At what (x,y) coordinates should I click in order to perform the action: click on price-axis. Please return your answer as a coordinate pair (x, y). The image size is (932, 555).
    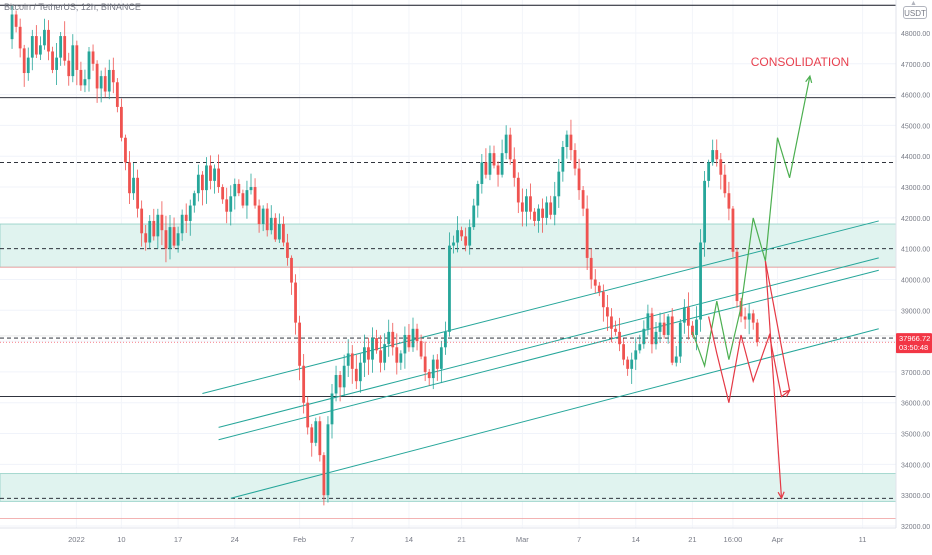
    Looking at the image, I should click on (914, 275).